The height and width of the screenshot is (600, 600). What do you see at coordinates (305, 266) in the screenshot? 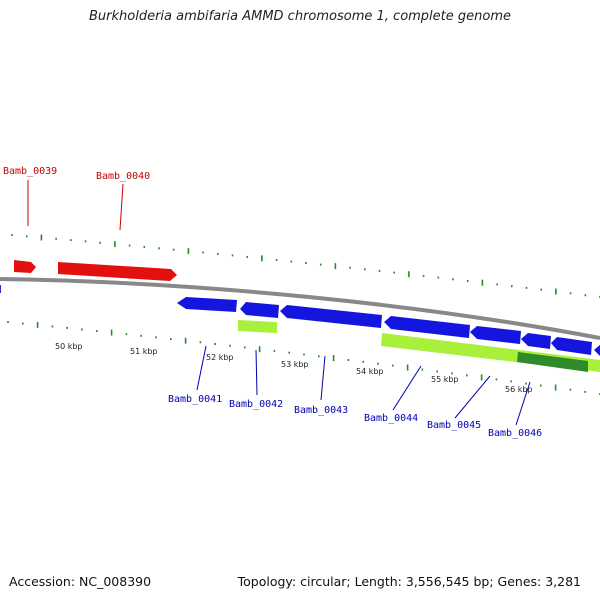
I see `outer-tick-row` at bounding box center [305, 266].